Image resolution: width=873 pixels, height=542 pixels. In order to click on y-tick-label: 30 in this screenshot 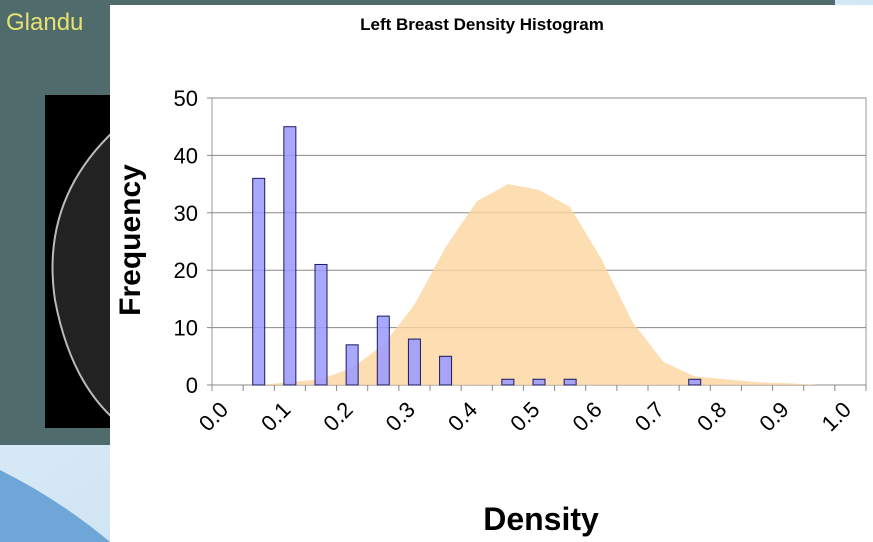, I will do `click(186, 213)`.